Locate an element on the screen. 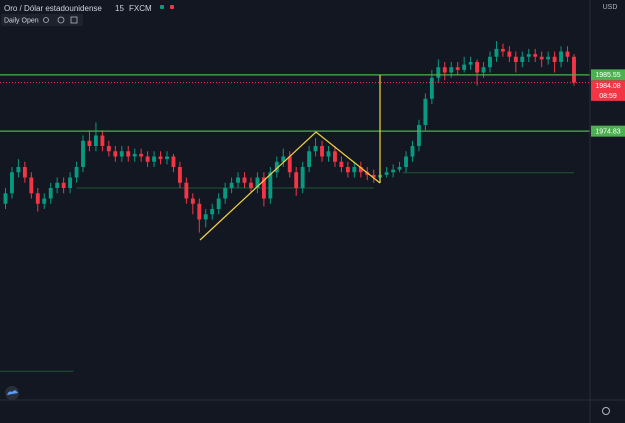 This screenshot has height=423, width=625. visibility-icon is located at coordinates (46, 20).